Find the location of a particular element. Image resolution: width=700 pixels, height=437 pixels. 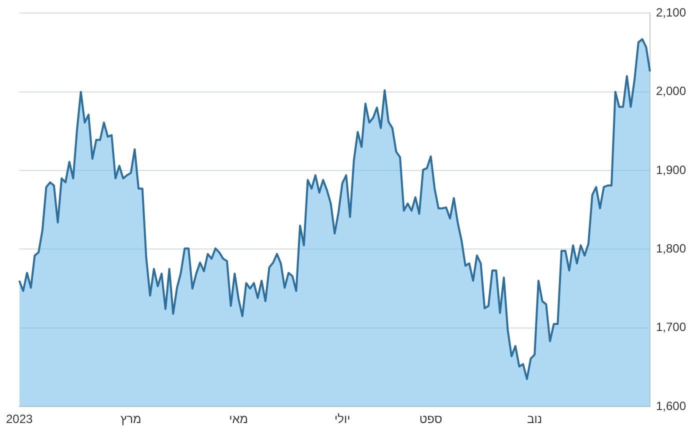

y-tick-label: 1,900 is located at coordinates (671, 169).